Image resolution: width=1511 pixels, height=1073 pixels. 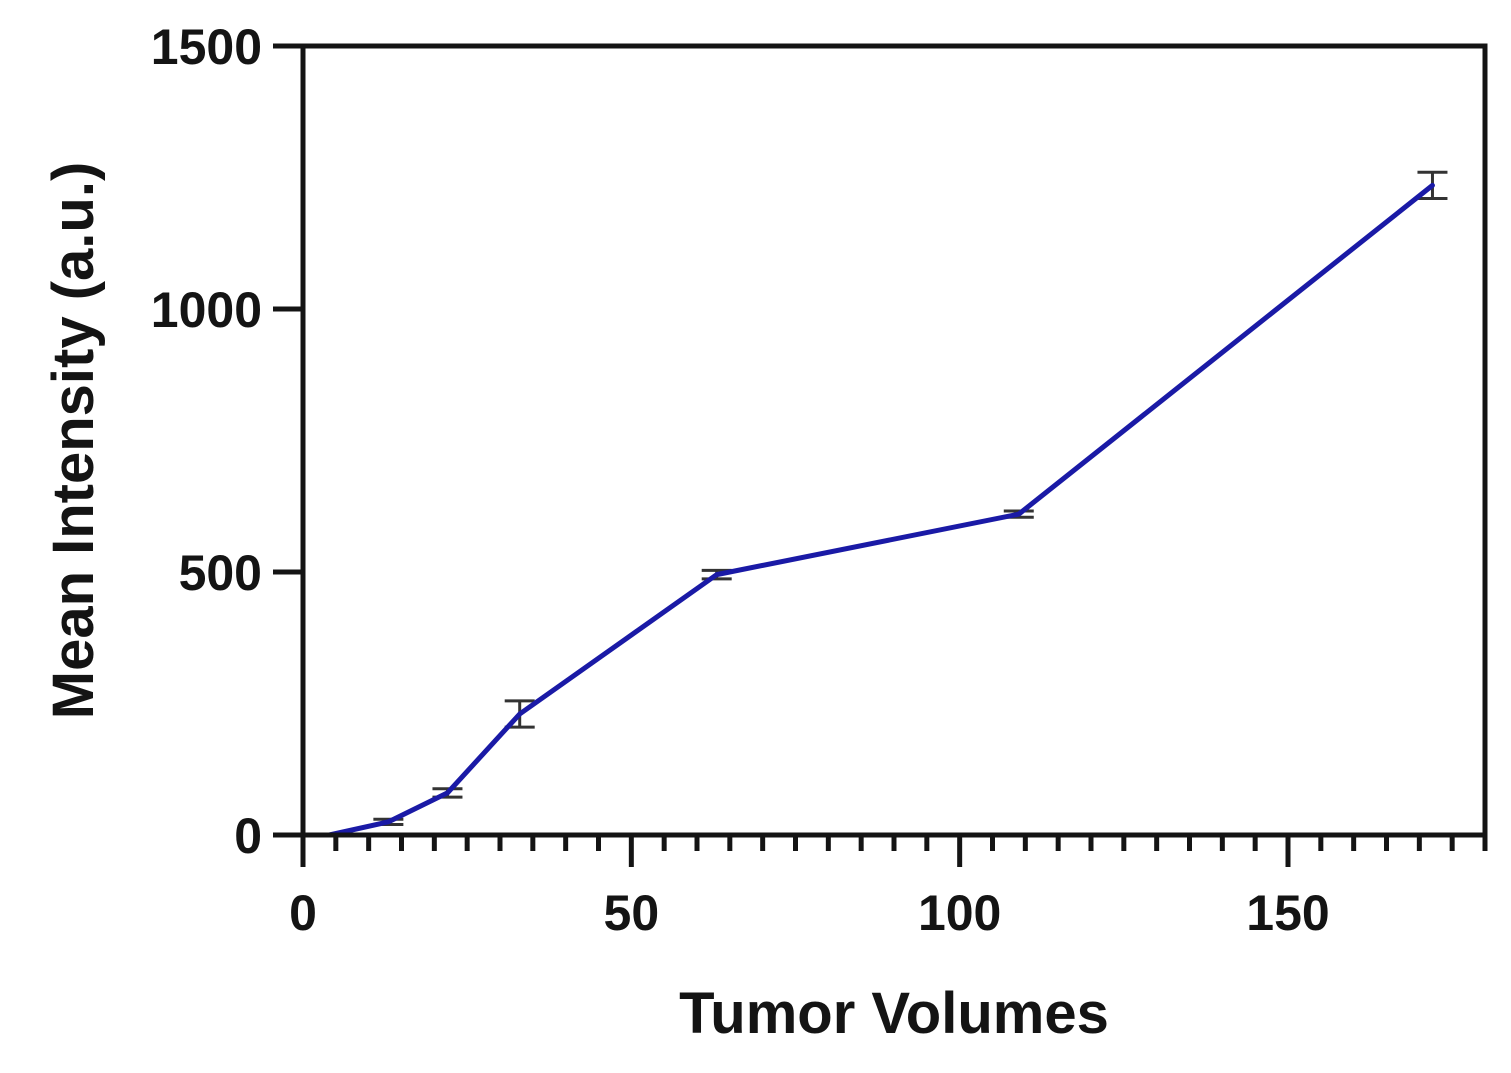 What do you see at coordinates (894, 1013) in the screenshot?
I see `x-axis-title: Tumor Volumes` at bounding box center [894, 1013].